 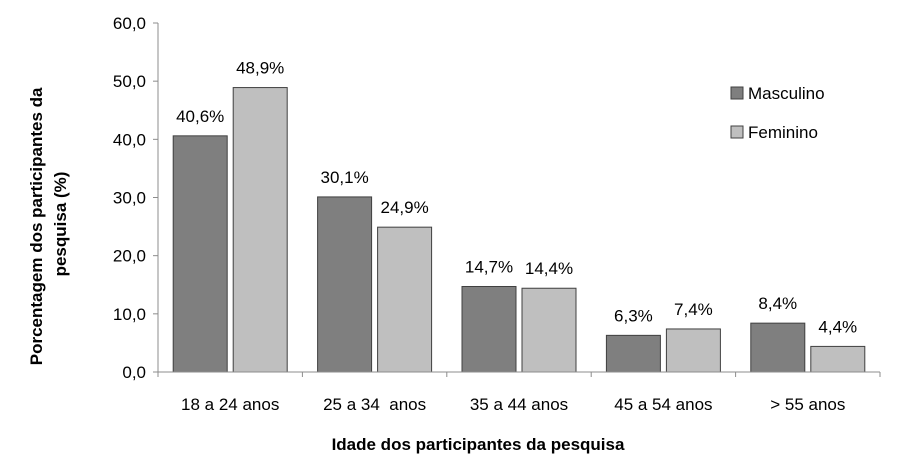 I want to click on data-label-feminino: 48,9%, so click(x=260, y=68).